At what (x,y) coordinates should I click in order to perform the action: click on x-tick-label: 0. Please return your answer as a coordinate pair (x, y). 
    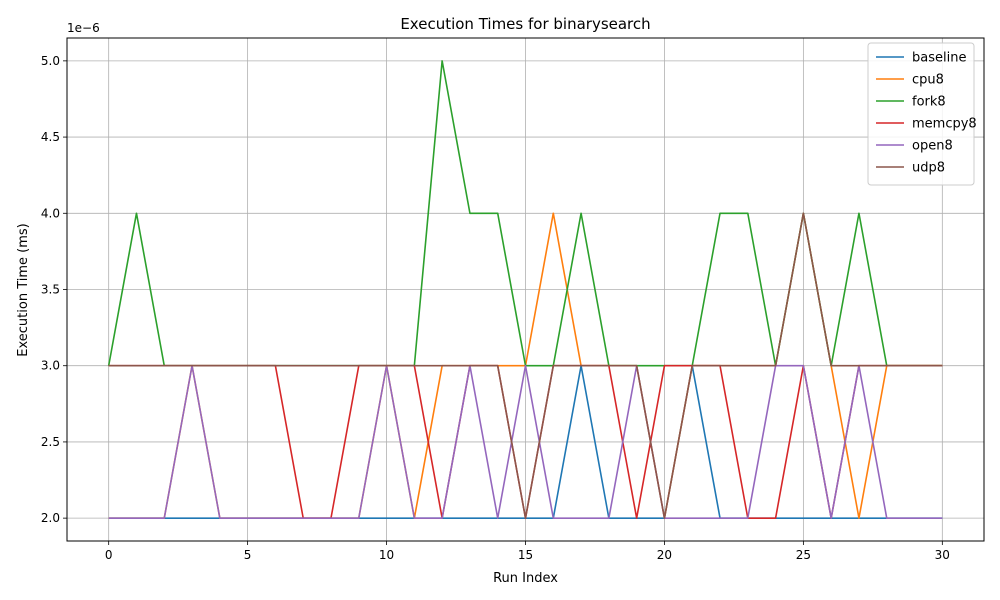
    Looking at the image, I should click on (109, 555).